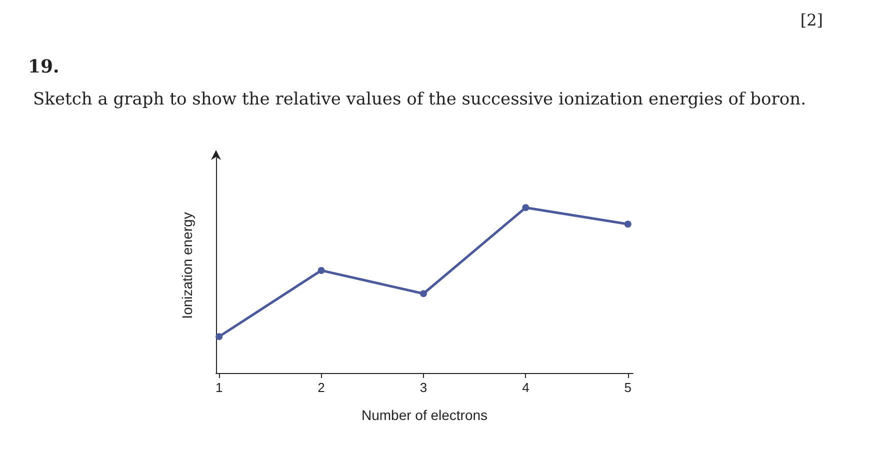 The width and height of the screenshot is (891, 466). What do you see at coordinates (812, 20) in the screenshot?
I see `text: [2]` at bounding box center [812, 20].